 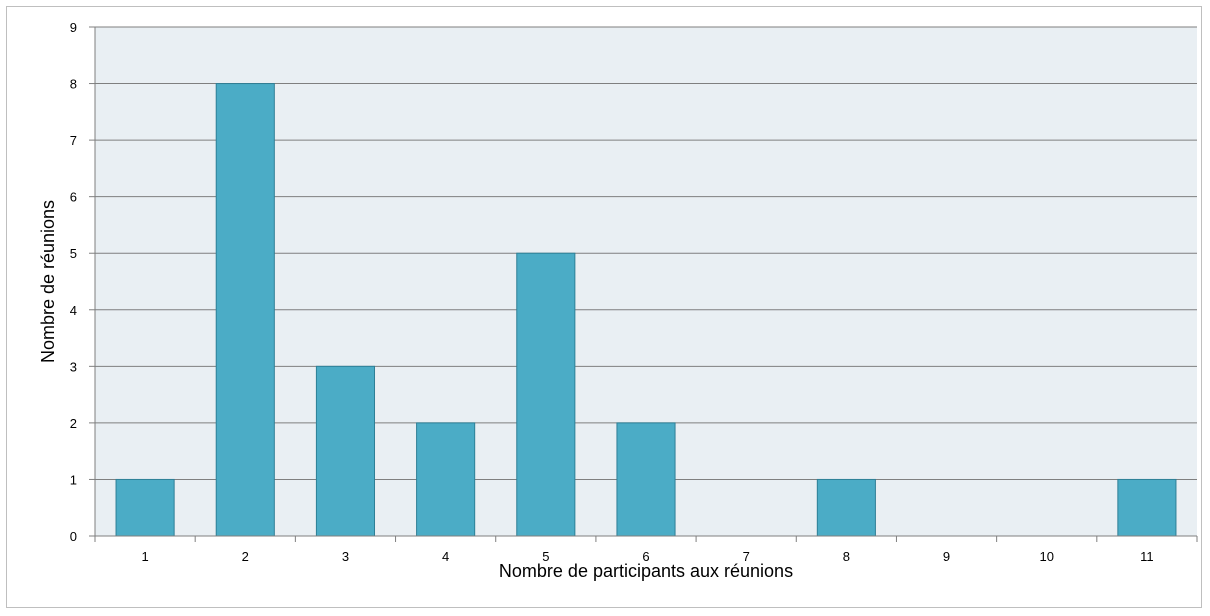 I want to click on x-tick-label-10: 10, so click(x=1046, y=556).